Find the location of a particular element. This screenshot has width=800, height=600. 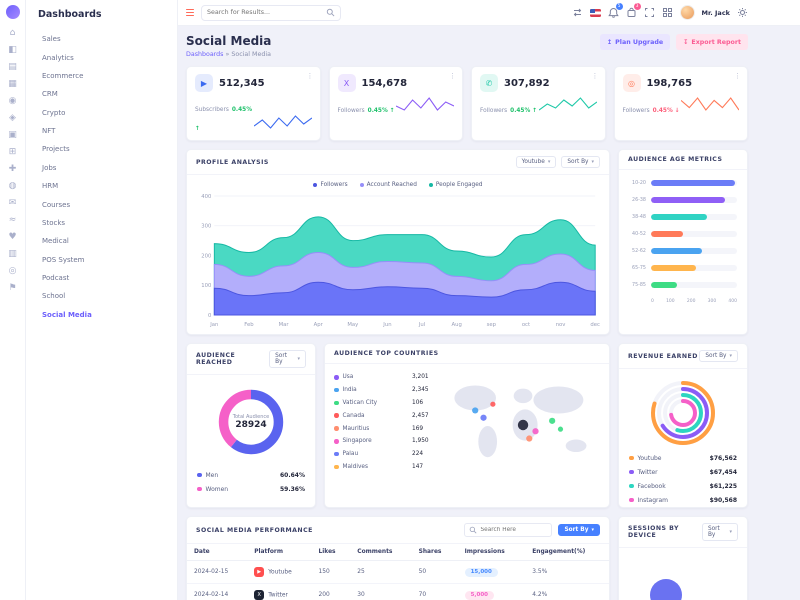

user-name: Mr. Jack is located at coordinates (715, 12).